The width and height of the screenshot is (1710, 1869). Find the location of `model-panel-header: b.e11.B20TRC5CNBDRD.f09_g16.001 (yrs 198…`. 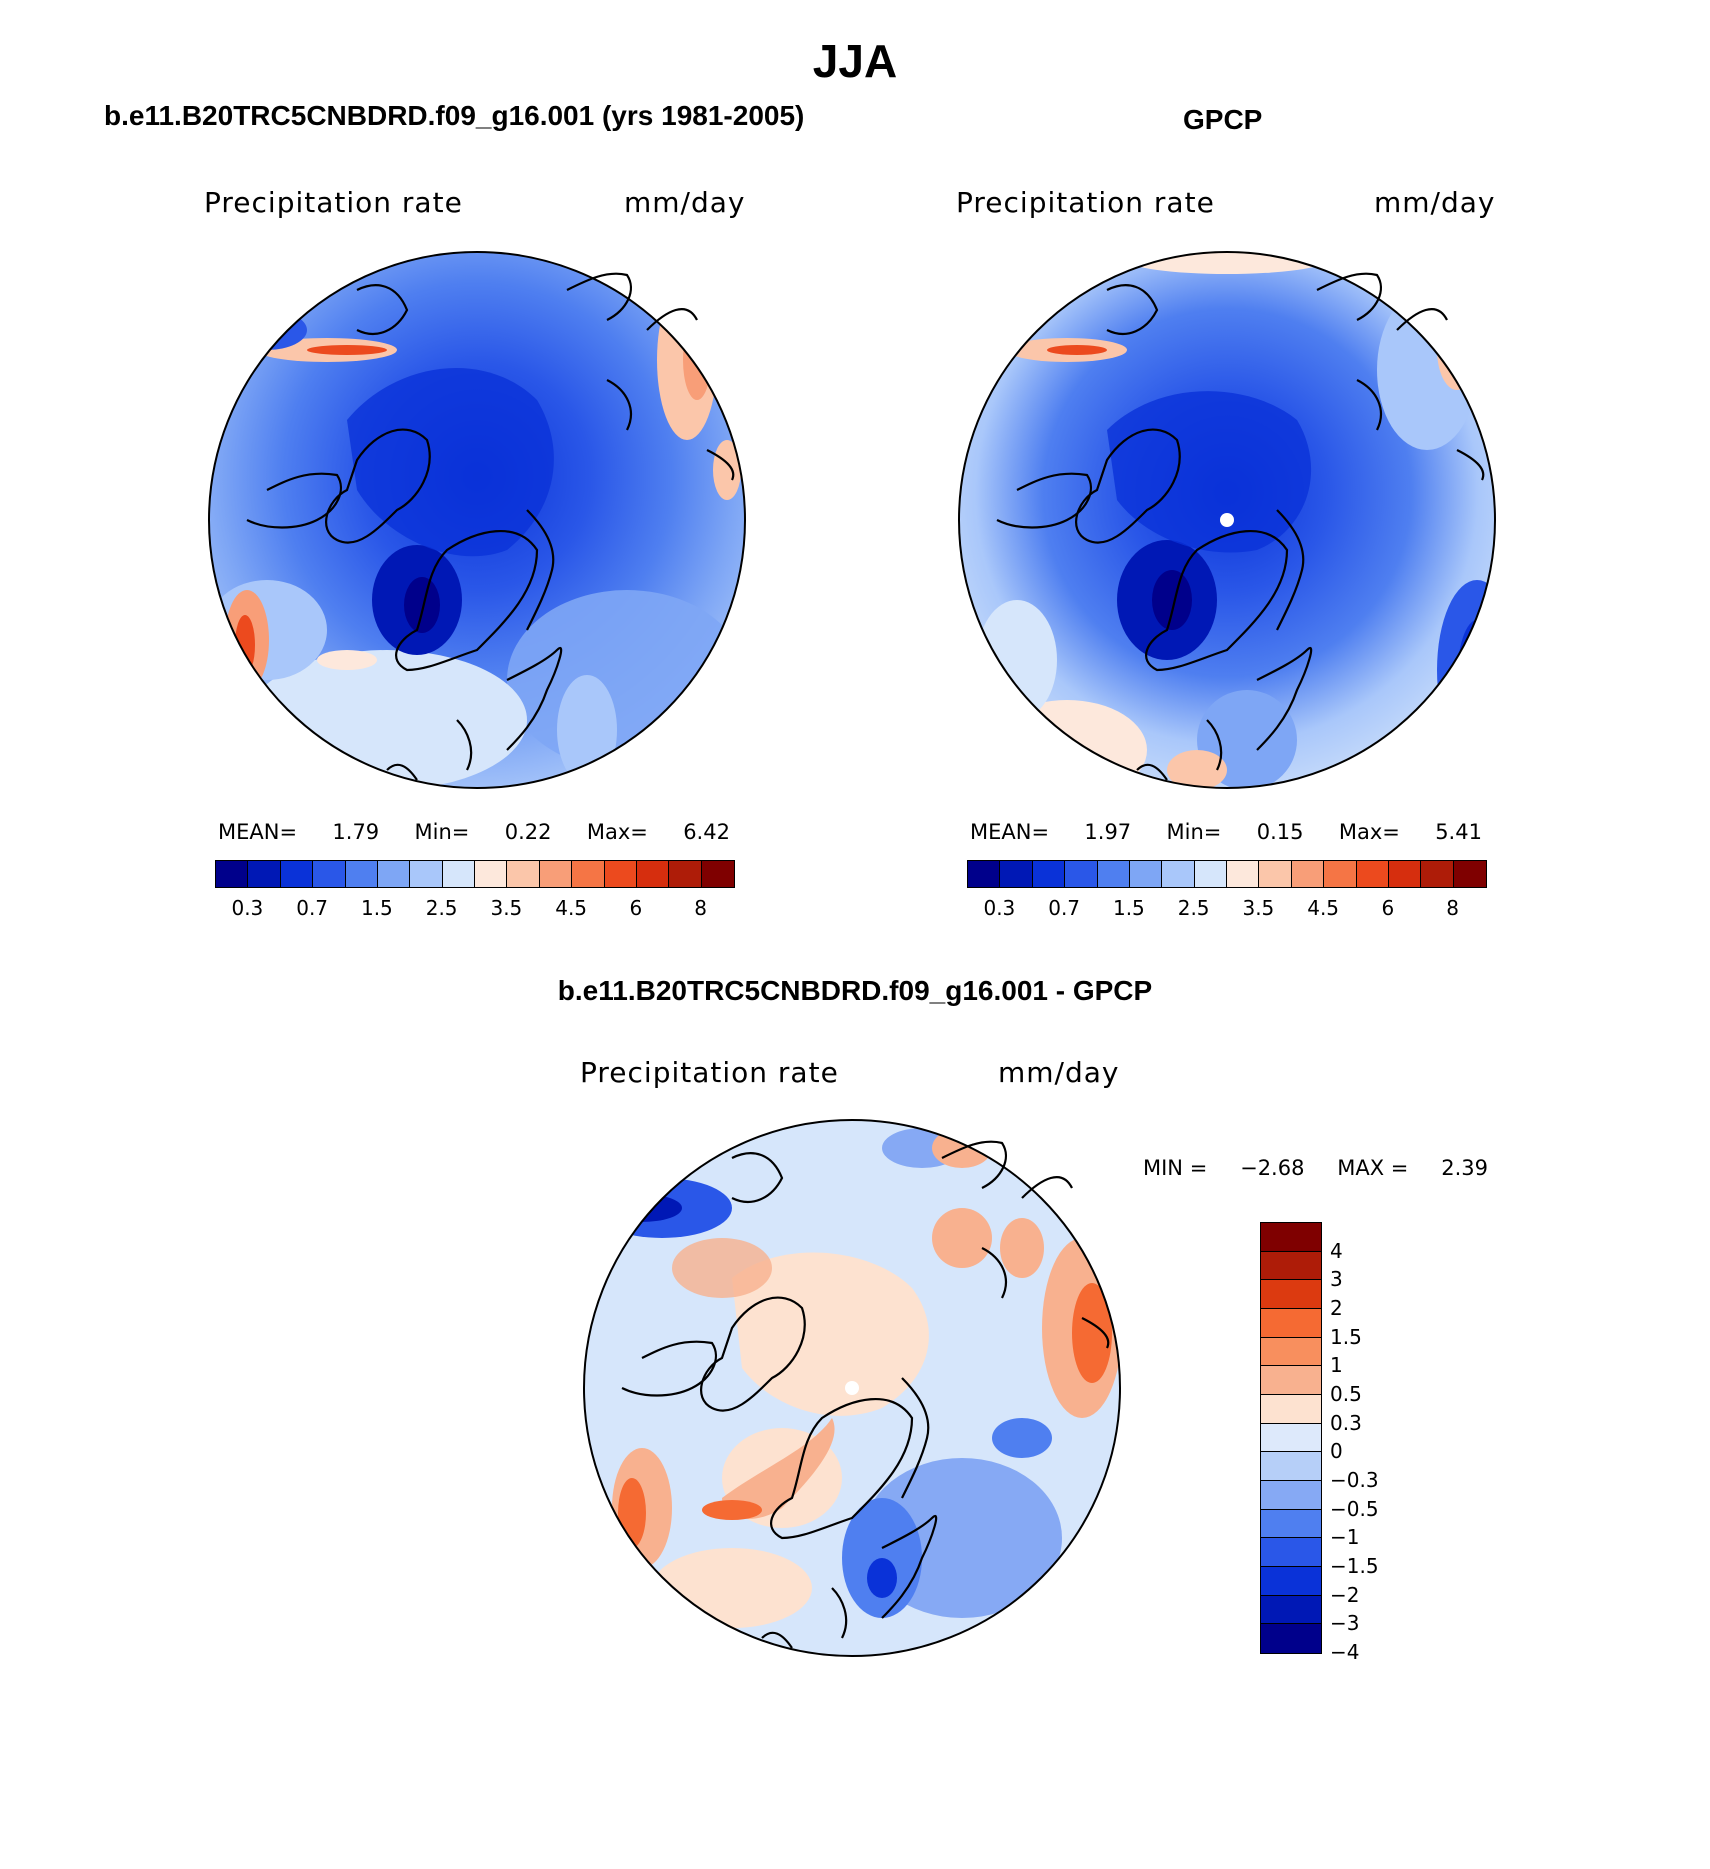

model-panel-header: b.e11.B20TRC5CNBDRD.f09_g16.001 (yrs 198… is located at coordinates (454, 115).